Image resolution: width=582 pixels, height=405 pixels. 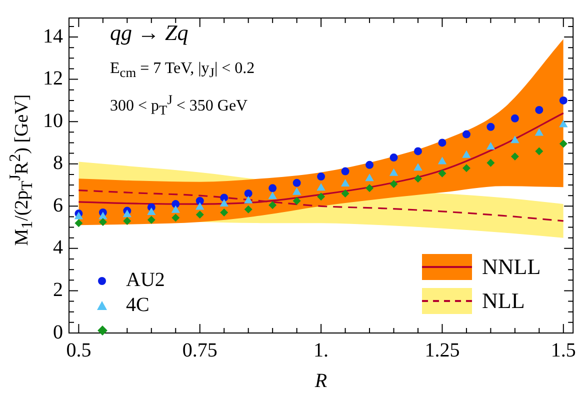 What do you see at coordinates (58, 205) in the screenshot?
I see `y-tick-label: 6` at bounding box center [58, 205].